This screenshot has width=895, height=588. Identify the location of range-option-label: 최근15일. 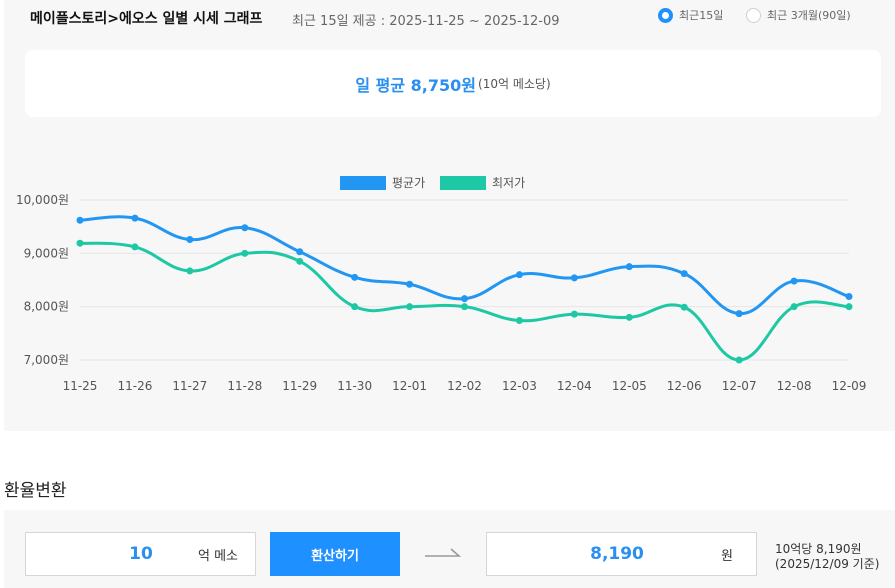
(701, 15).